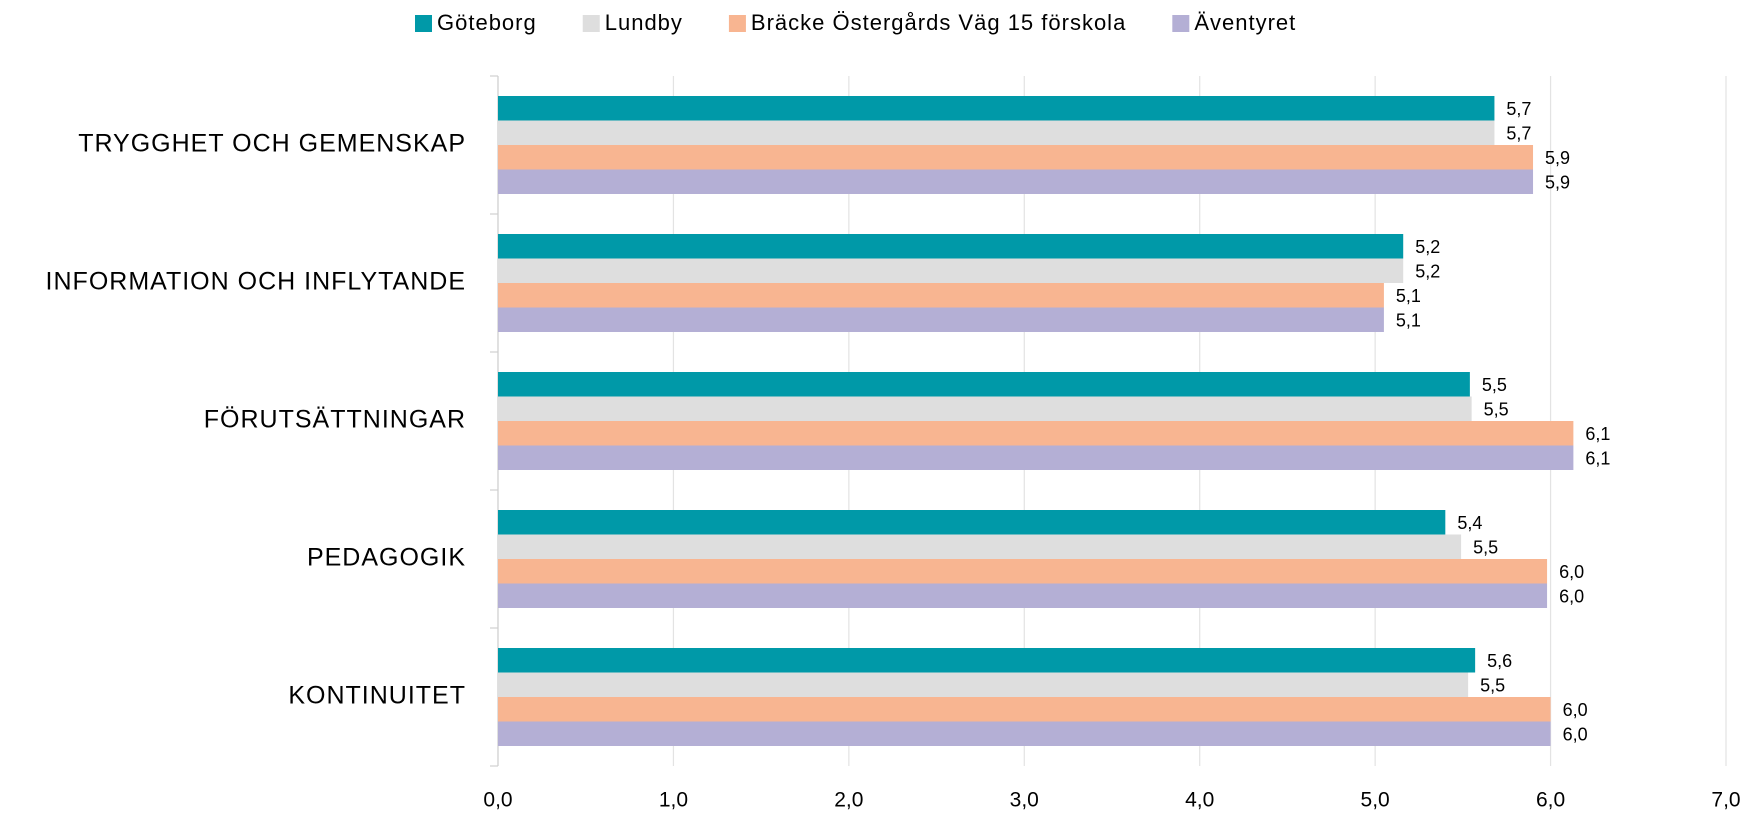 This screenshot has width=1746, height=814. I want to click on category-label: FÖRUTSÄTTNINGAR, so click(335, 420).